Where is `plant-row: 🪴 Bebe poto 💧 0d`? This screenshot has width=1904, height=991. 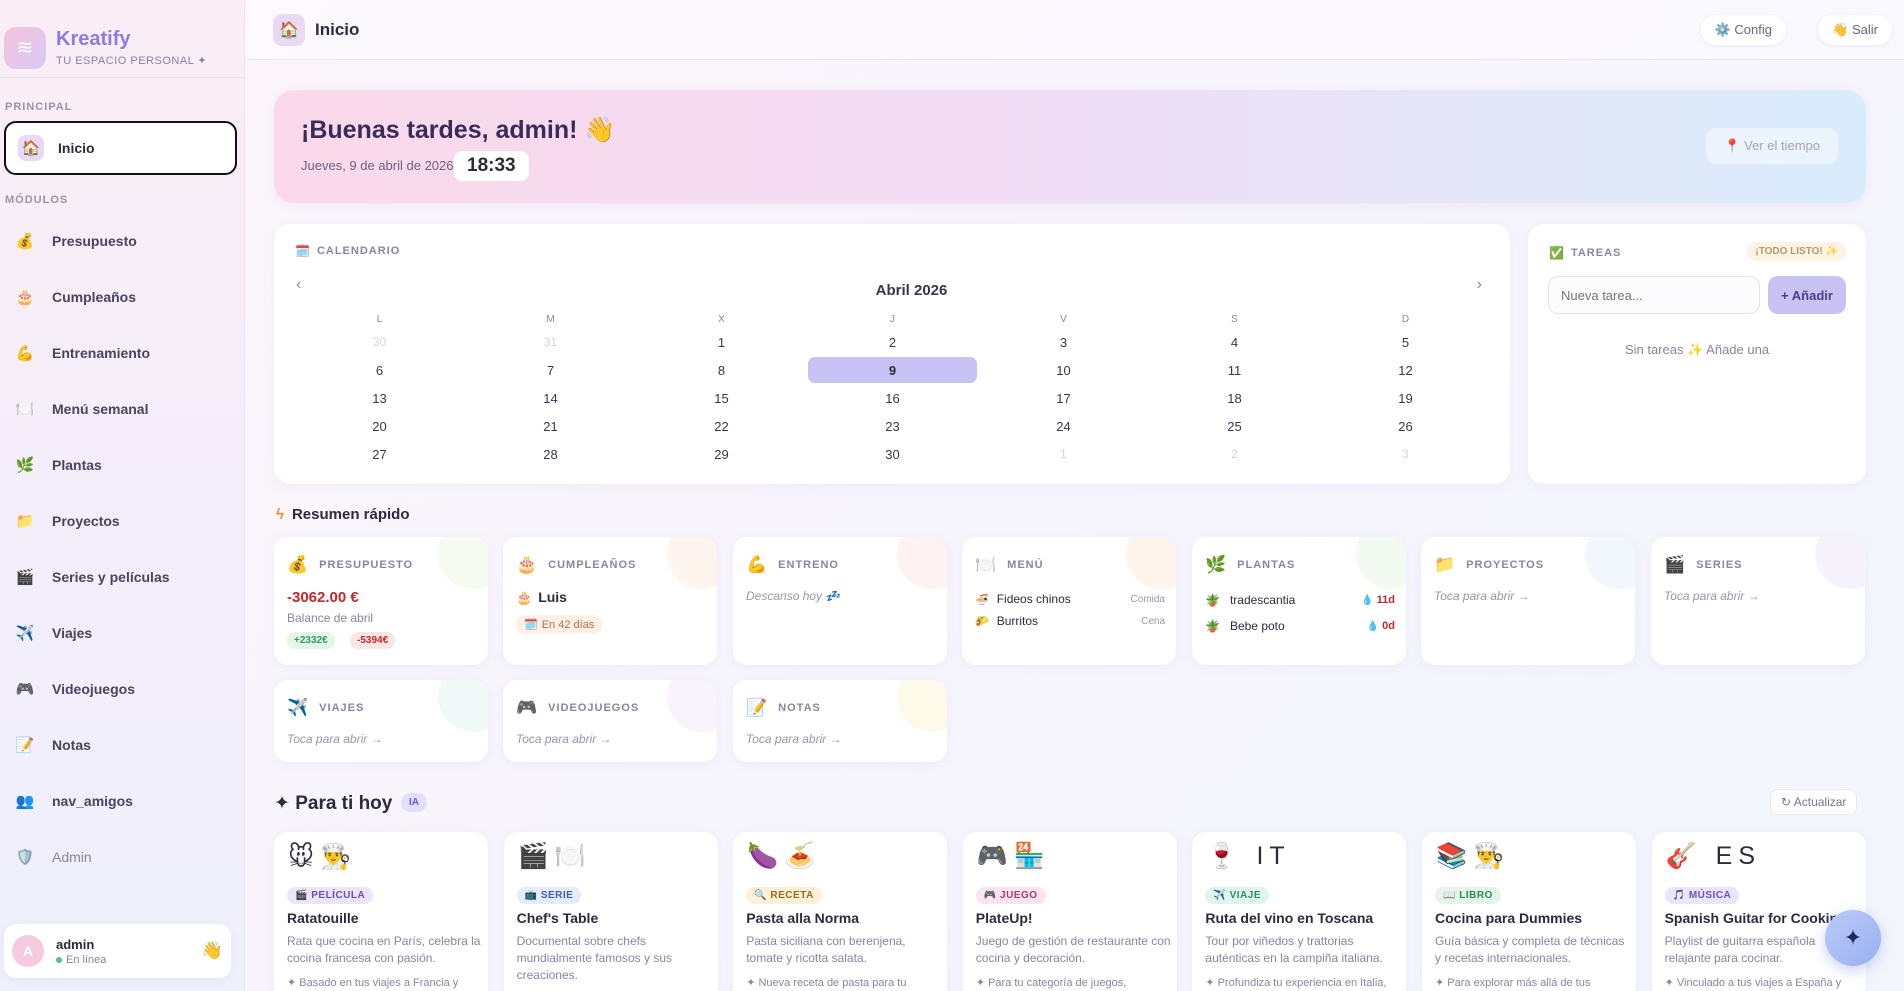
plant-row: 🪴 Bebe poto 💧 0d is located at coordinates (1300, 626).